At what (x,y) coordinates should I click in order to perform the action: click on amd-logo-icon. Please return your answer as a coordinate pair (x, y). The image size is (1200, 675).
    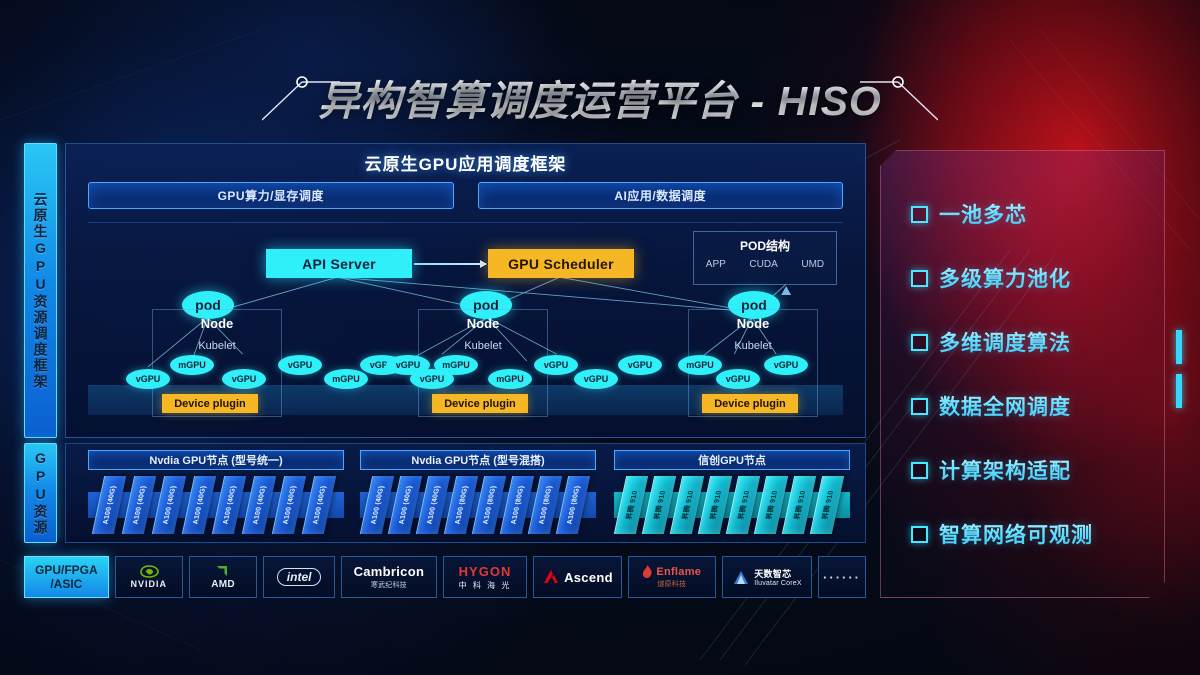
    Looking at the image, I should click on (222, 571).